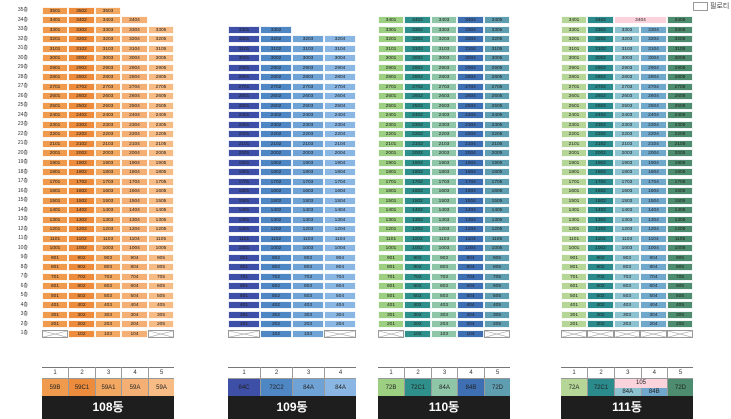 The height and width of the screenshot is (419, 731). Describe the element at coordinates (653, 276) in the screenshot. I see `unit-cell: 704` at that location.